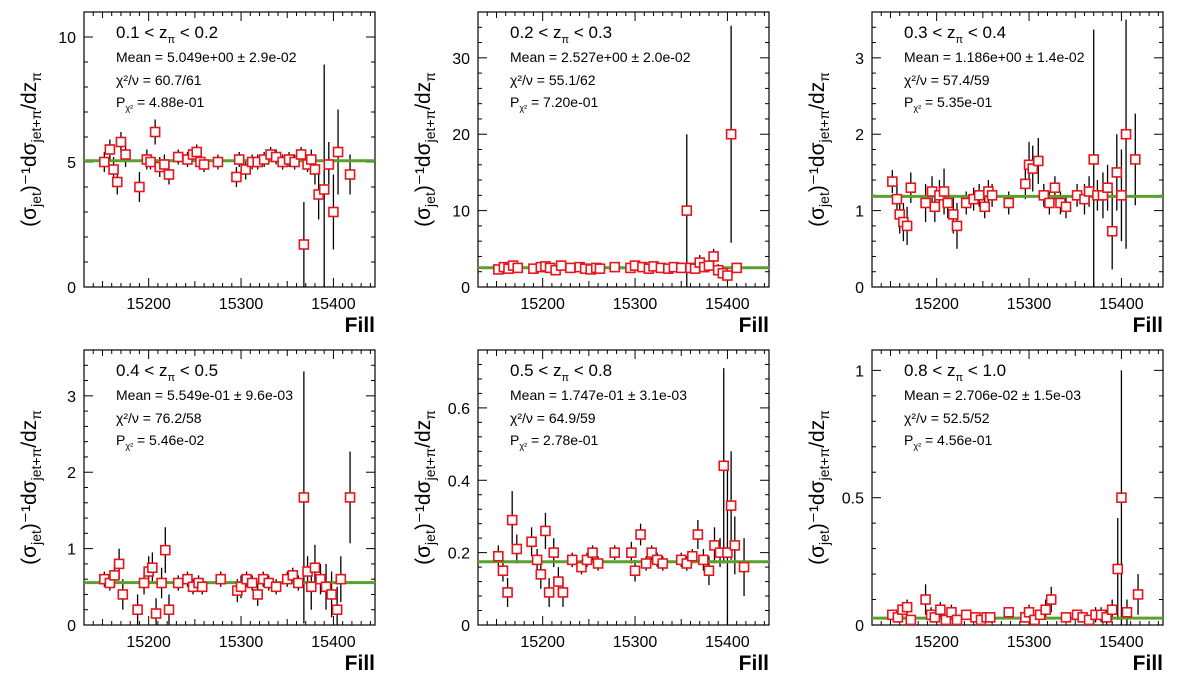 This screenshot has height=682, width=1181. What do you see at coordinates (67, 38) in the screenshot?
I see `y-tick-label: 10` at bounding box center [67, 38].